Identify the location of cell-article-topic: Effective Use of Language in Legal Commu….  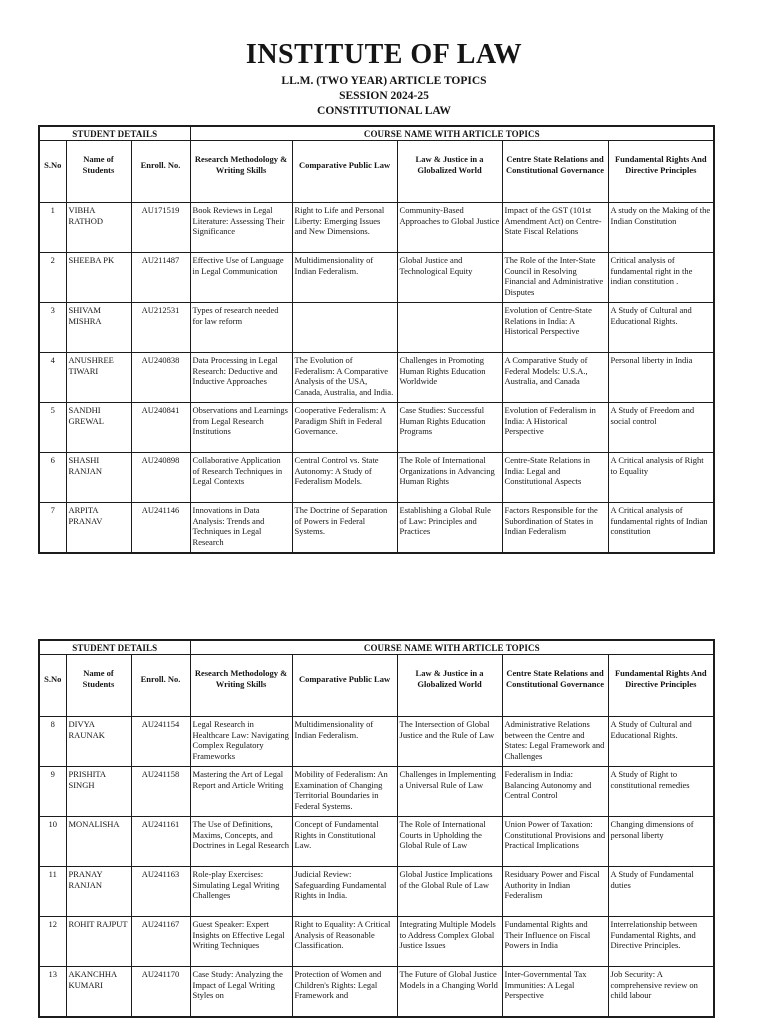
(241, 277).